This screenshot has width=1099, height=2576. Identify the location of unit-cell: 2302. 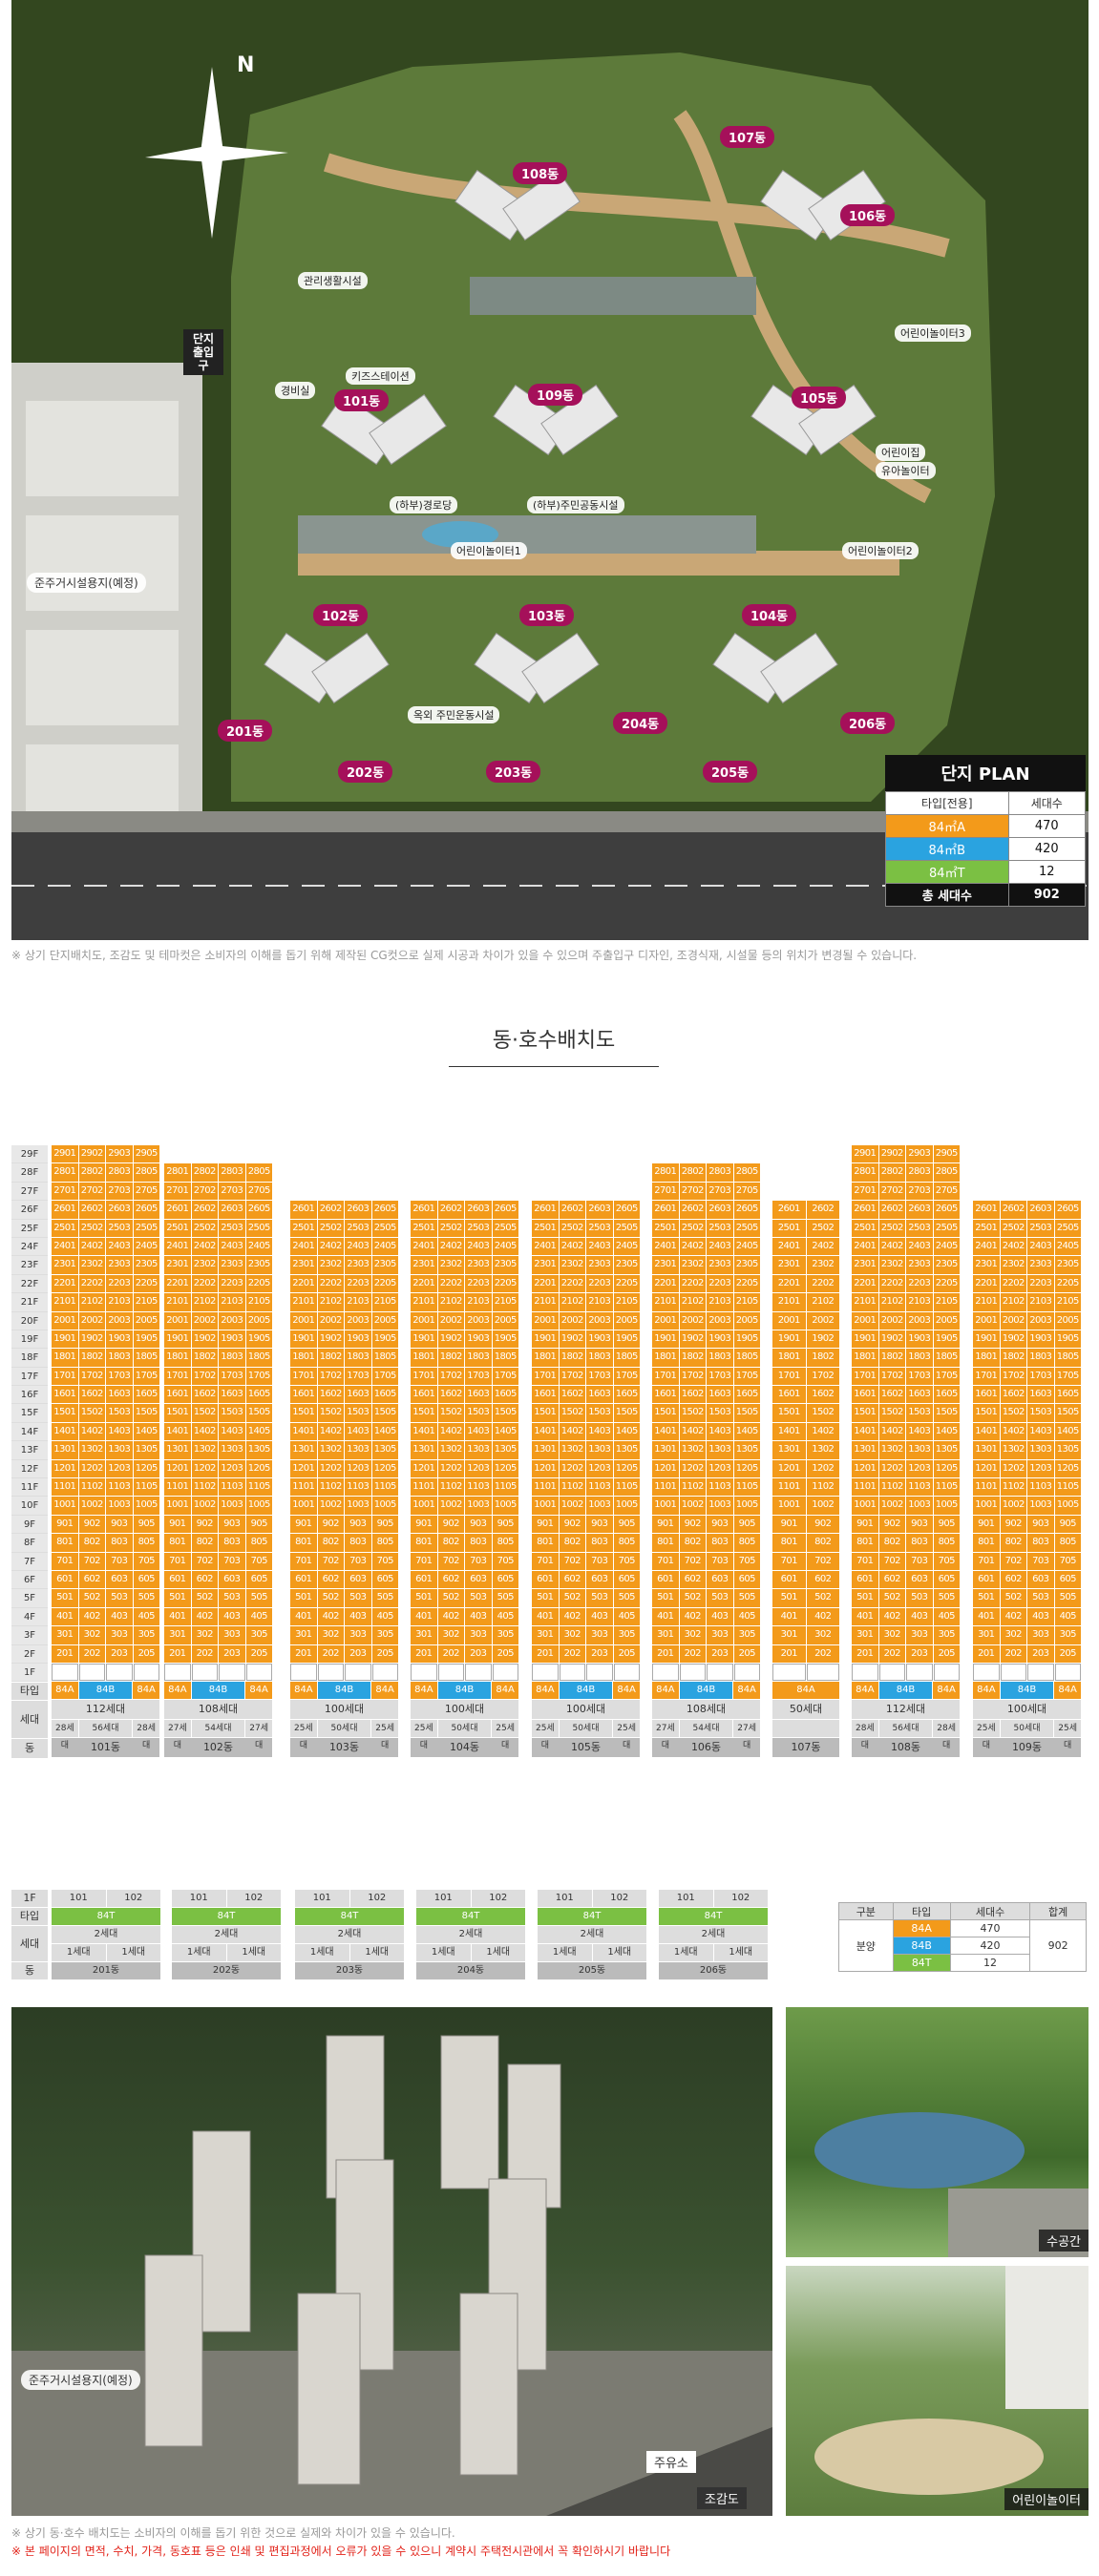
(891, 1265).